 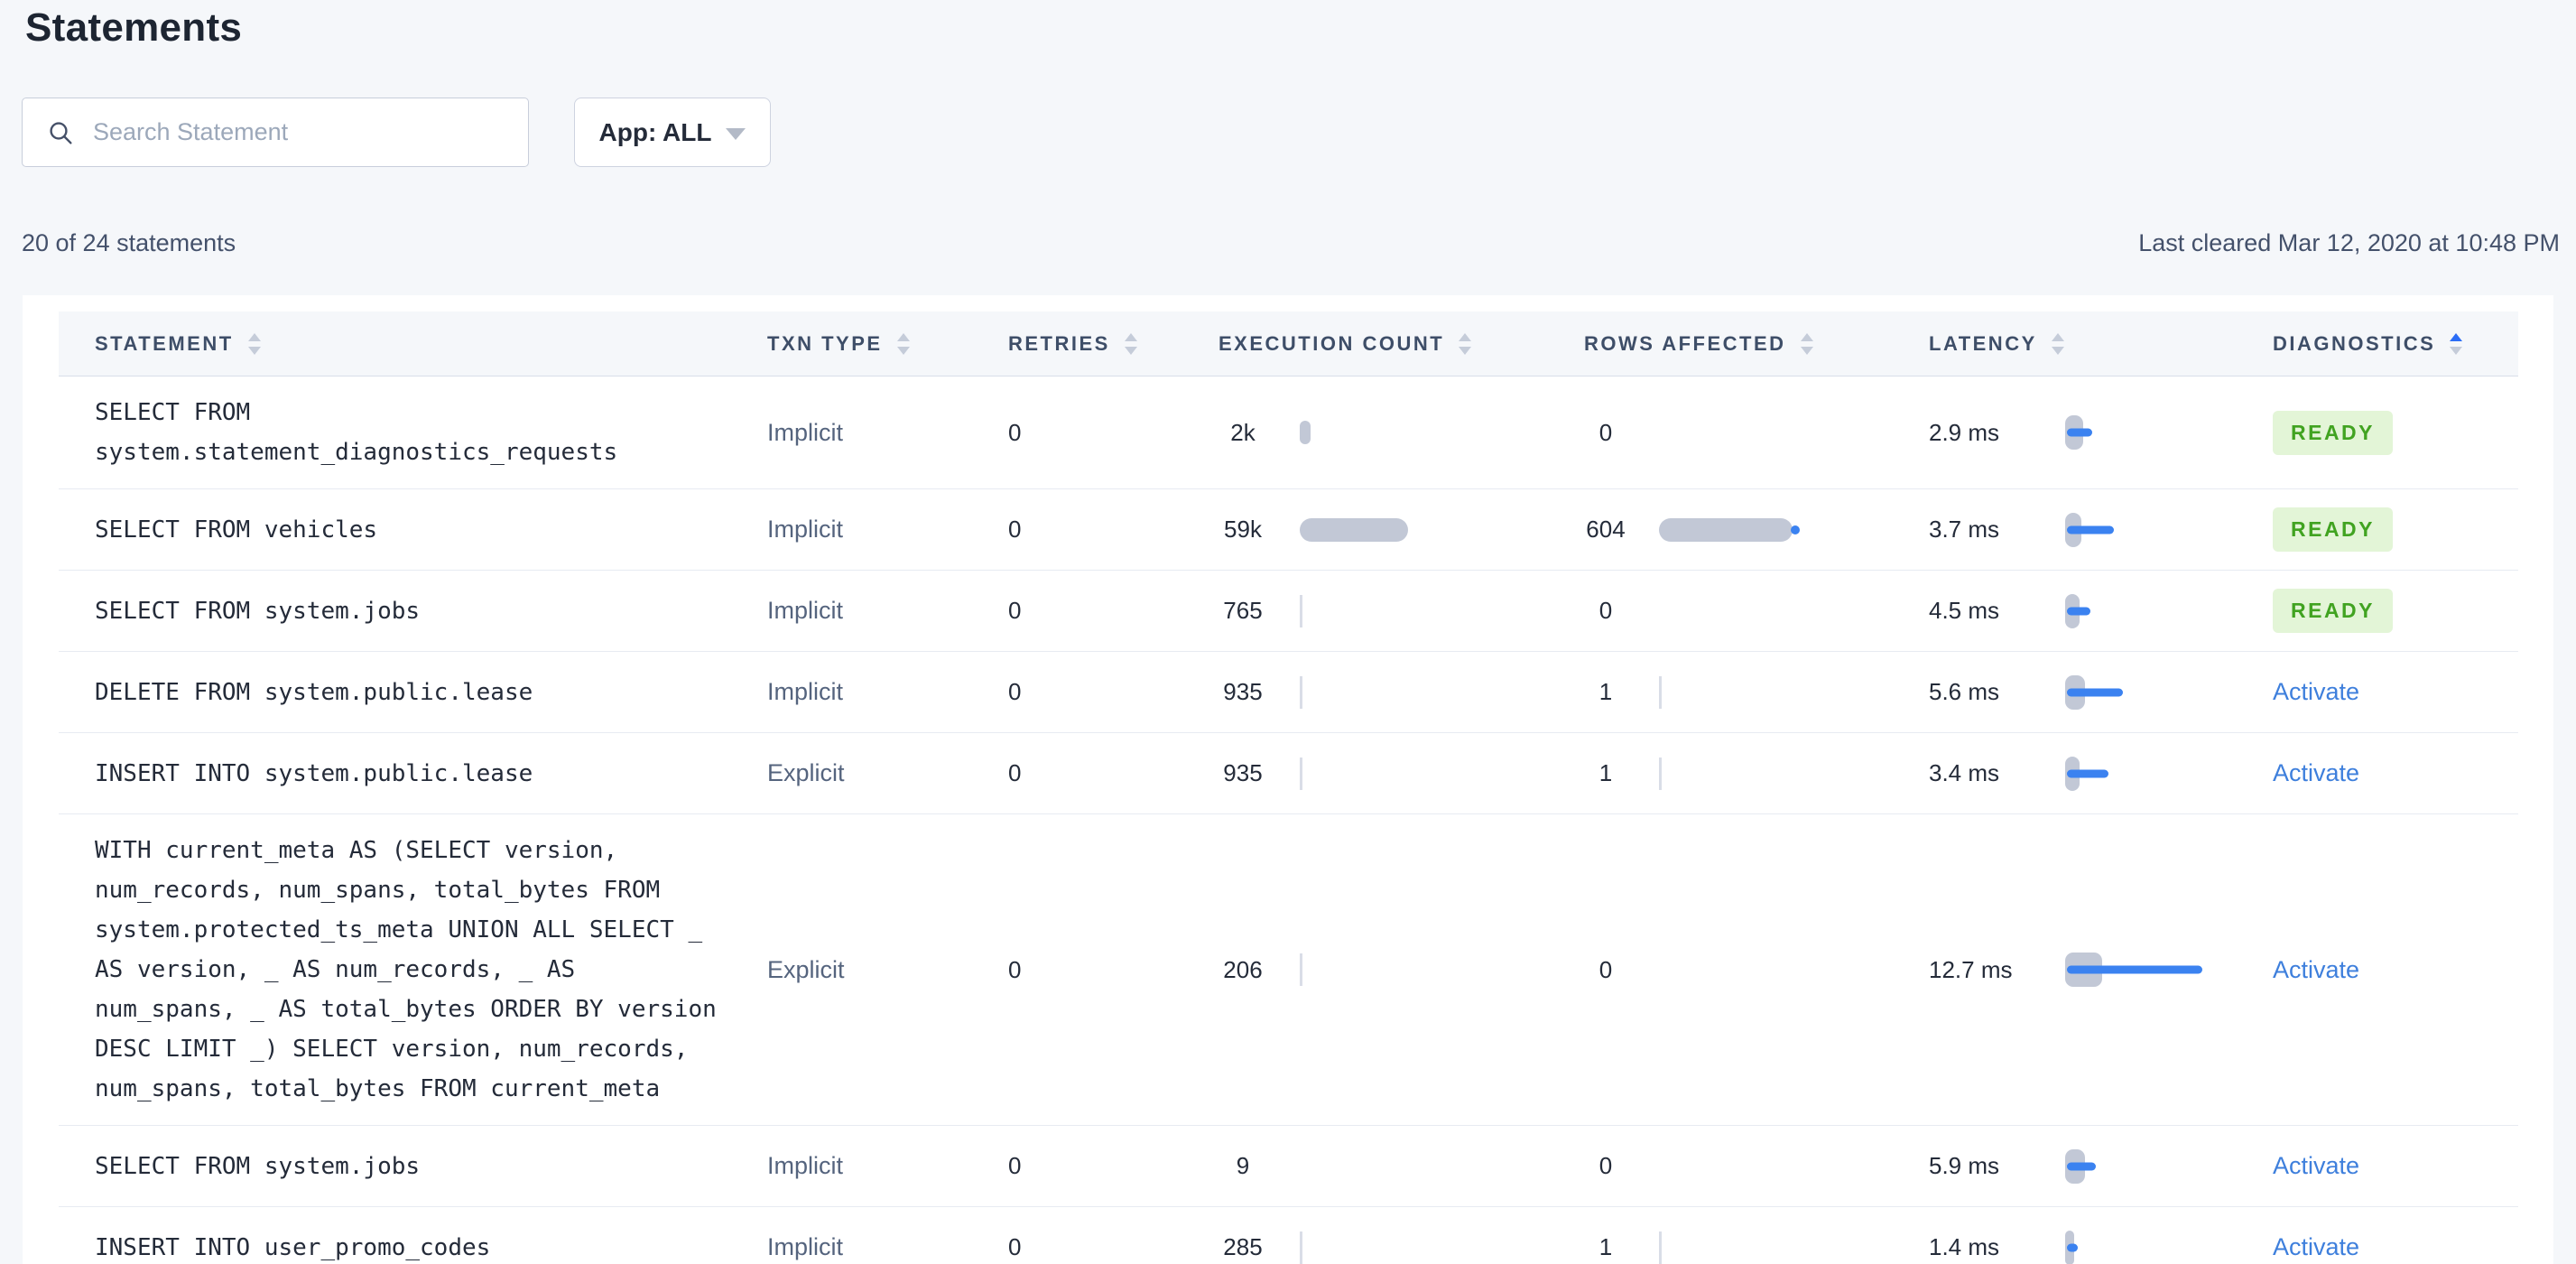 What do you see at coordinates (1401, 344) in the screenshot?
I see `column-header-execution-count: EXECUTION COUNT` at bounding box center [1401, 344].